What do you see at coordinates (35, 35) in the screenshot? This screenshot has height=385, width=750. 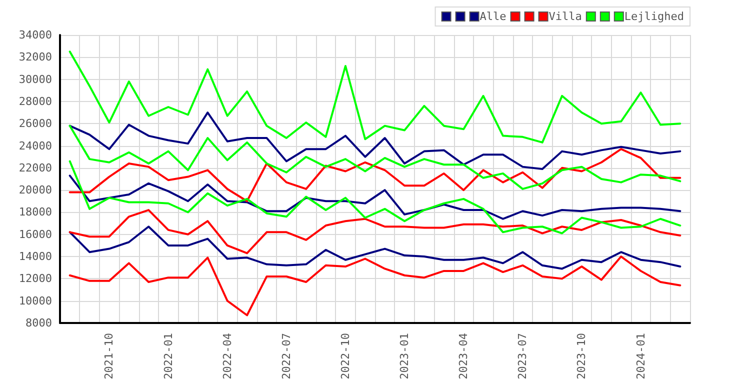 I see `y-tick-label: 34000` at bounding box center [35, 35].